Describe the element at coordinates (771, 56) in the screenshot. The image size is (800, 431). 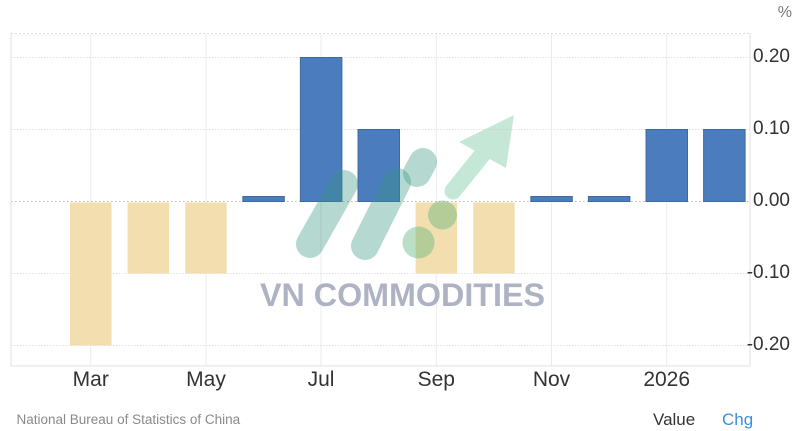
I see `svg-text: 0.20` at that location.